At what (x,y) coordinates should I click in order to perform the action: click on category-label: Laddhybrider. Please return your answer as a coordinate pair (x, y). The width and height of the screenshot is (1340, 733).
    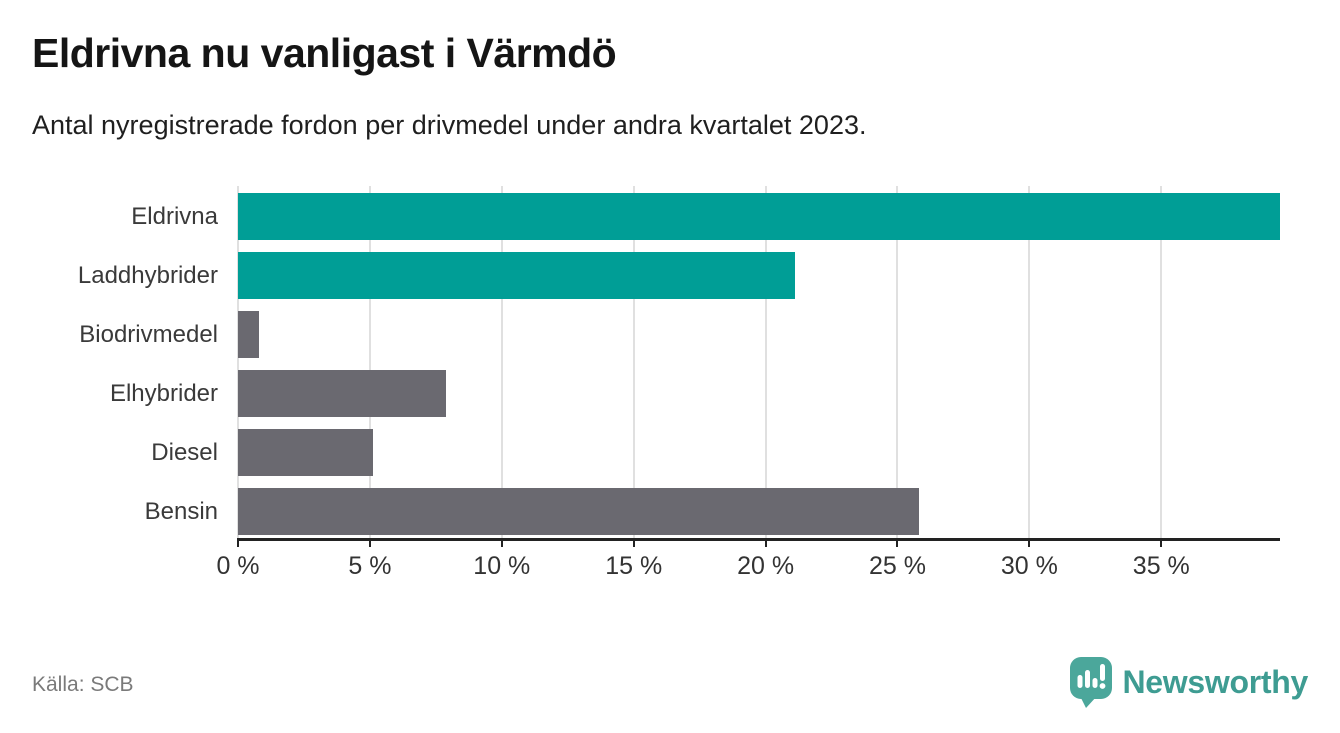
    Looking at the image, I should click on (147, 275).